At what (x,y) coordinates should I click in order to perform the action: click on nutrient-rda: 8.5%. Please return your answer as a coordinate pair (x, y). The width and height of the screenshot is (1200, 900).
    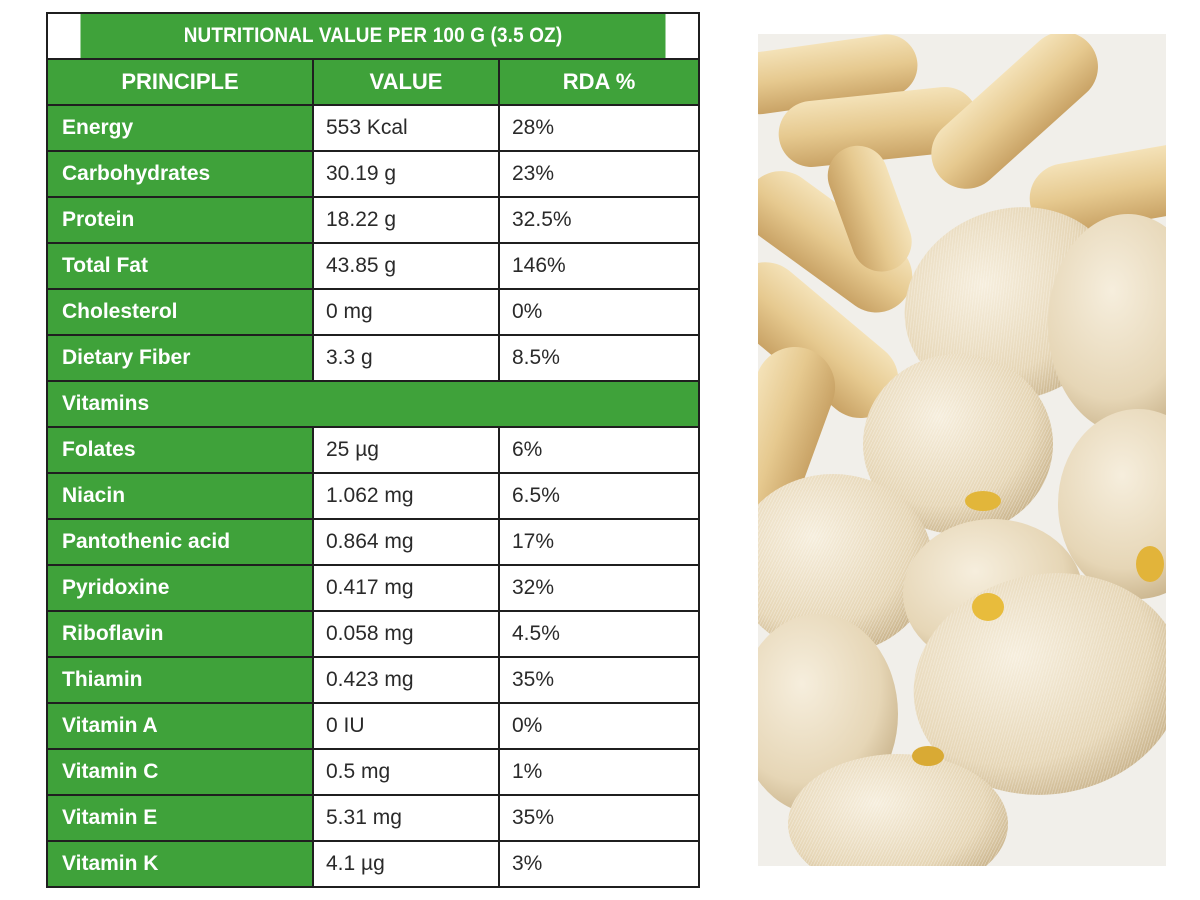
    Looking at the image, I should click on (599, 358).